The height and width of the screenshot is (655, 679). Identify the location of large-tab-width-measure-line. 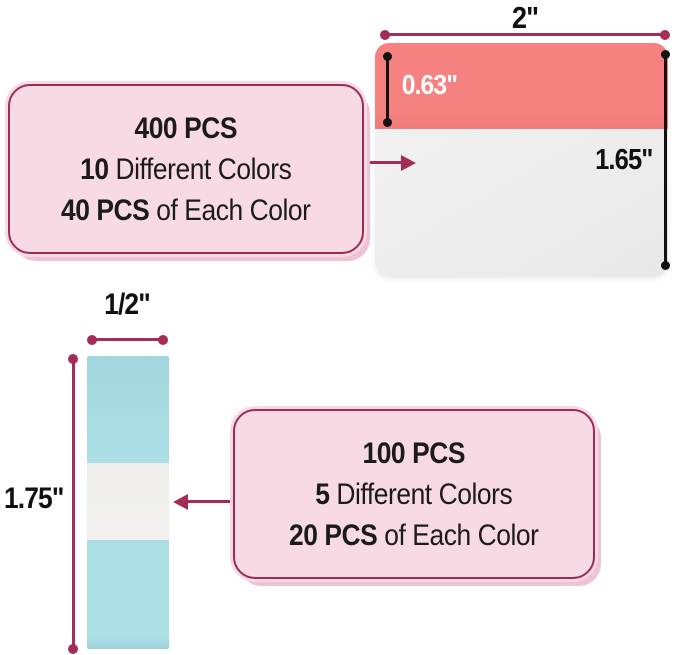
(525, 34).